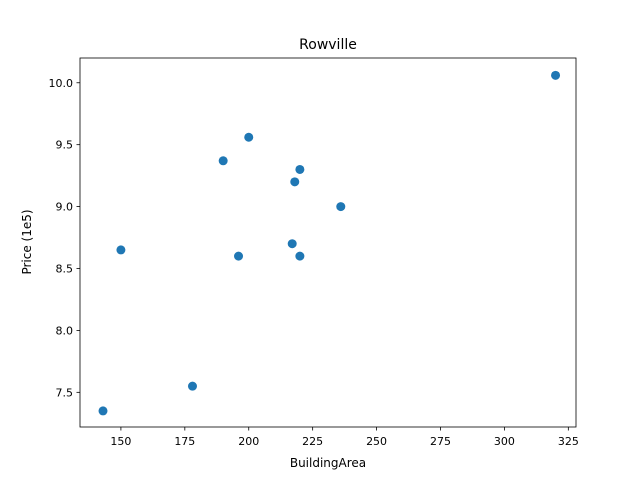  What do you see at coordinates (344, 437) in the screenshot?
I see `x-axis-ticks: 150 175 200 225 250 275 300 325` at bounding box center [344, 437].